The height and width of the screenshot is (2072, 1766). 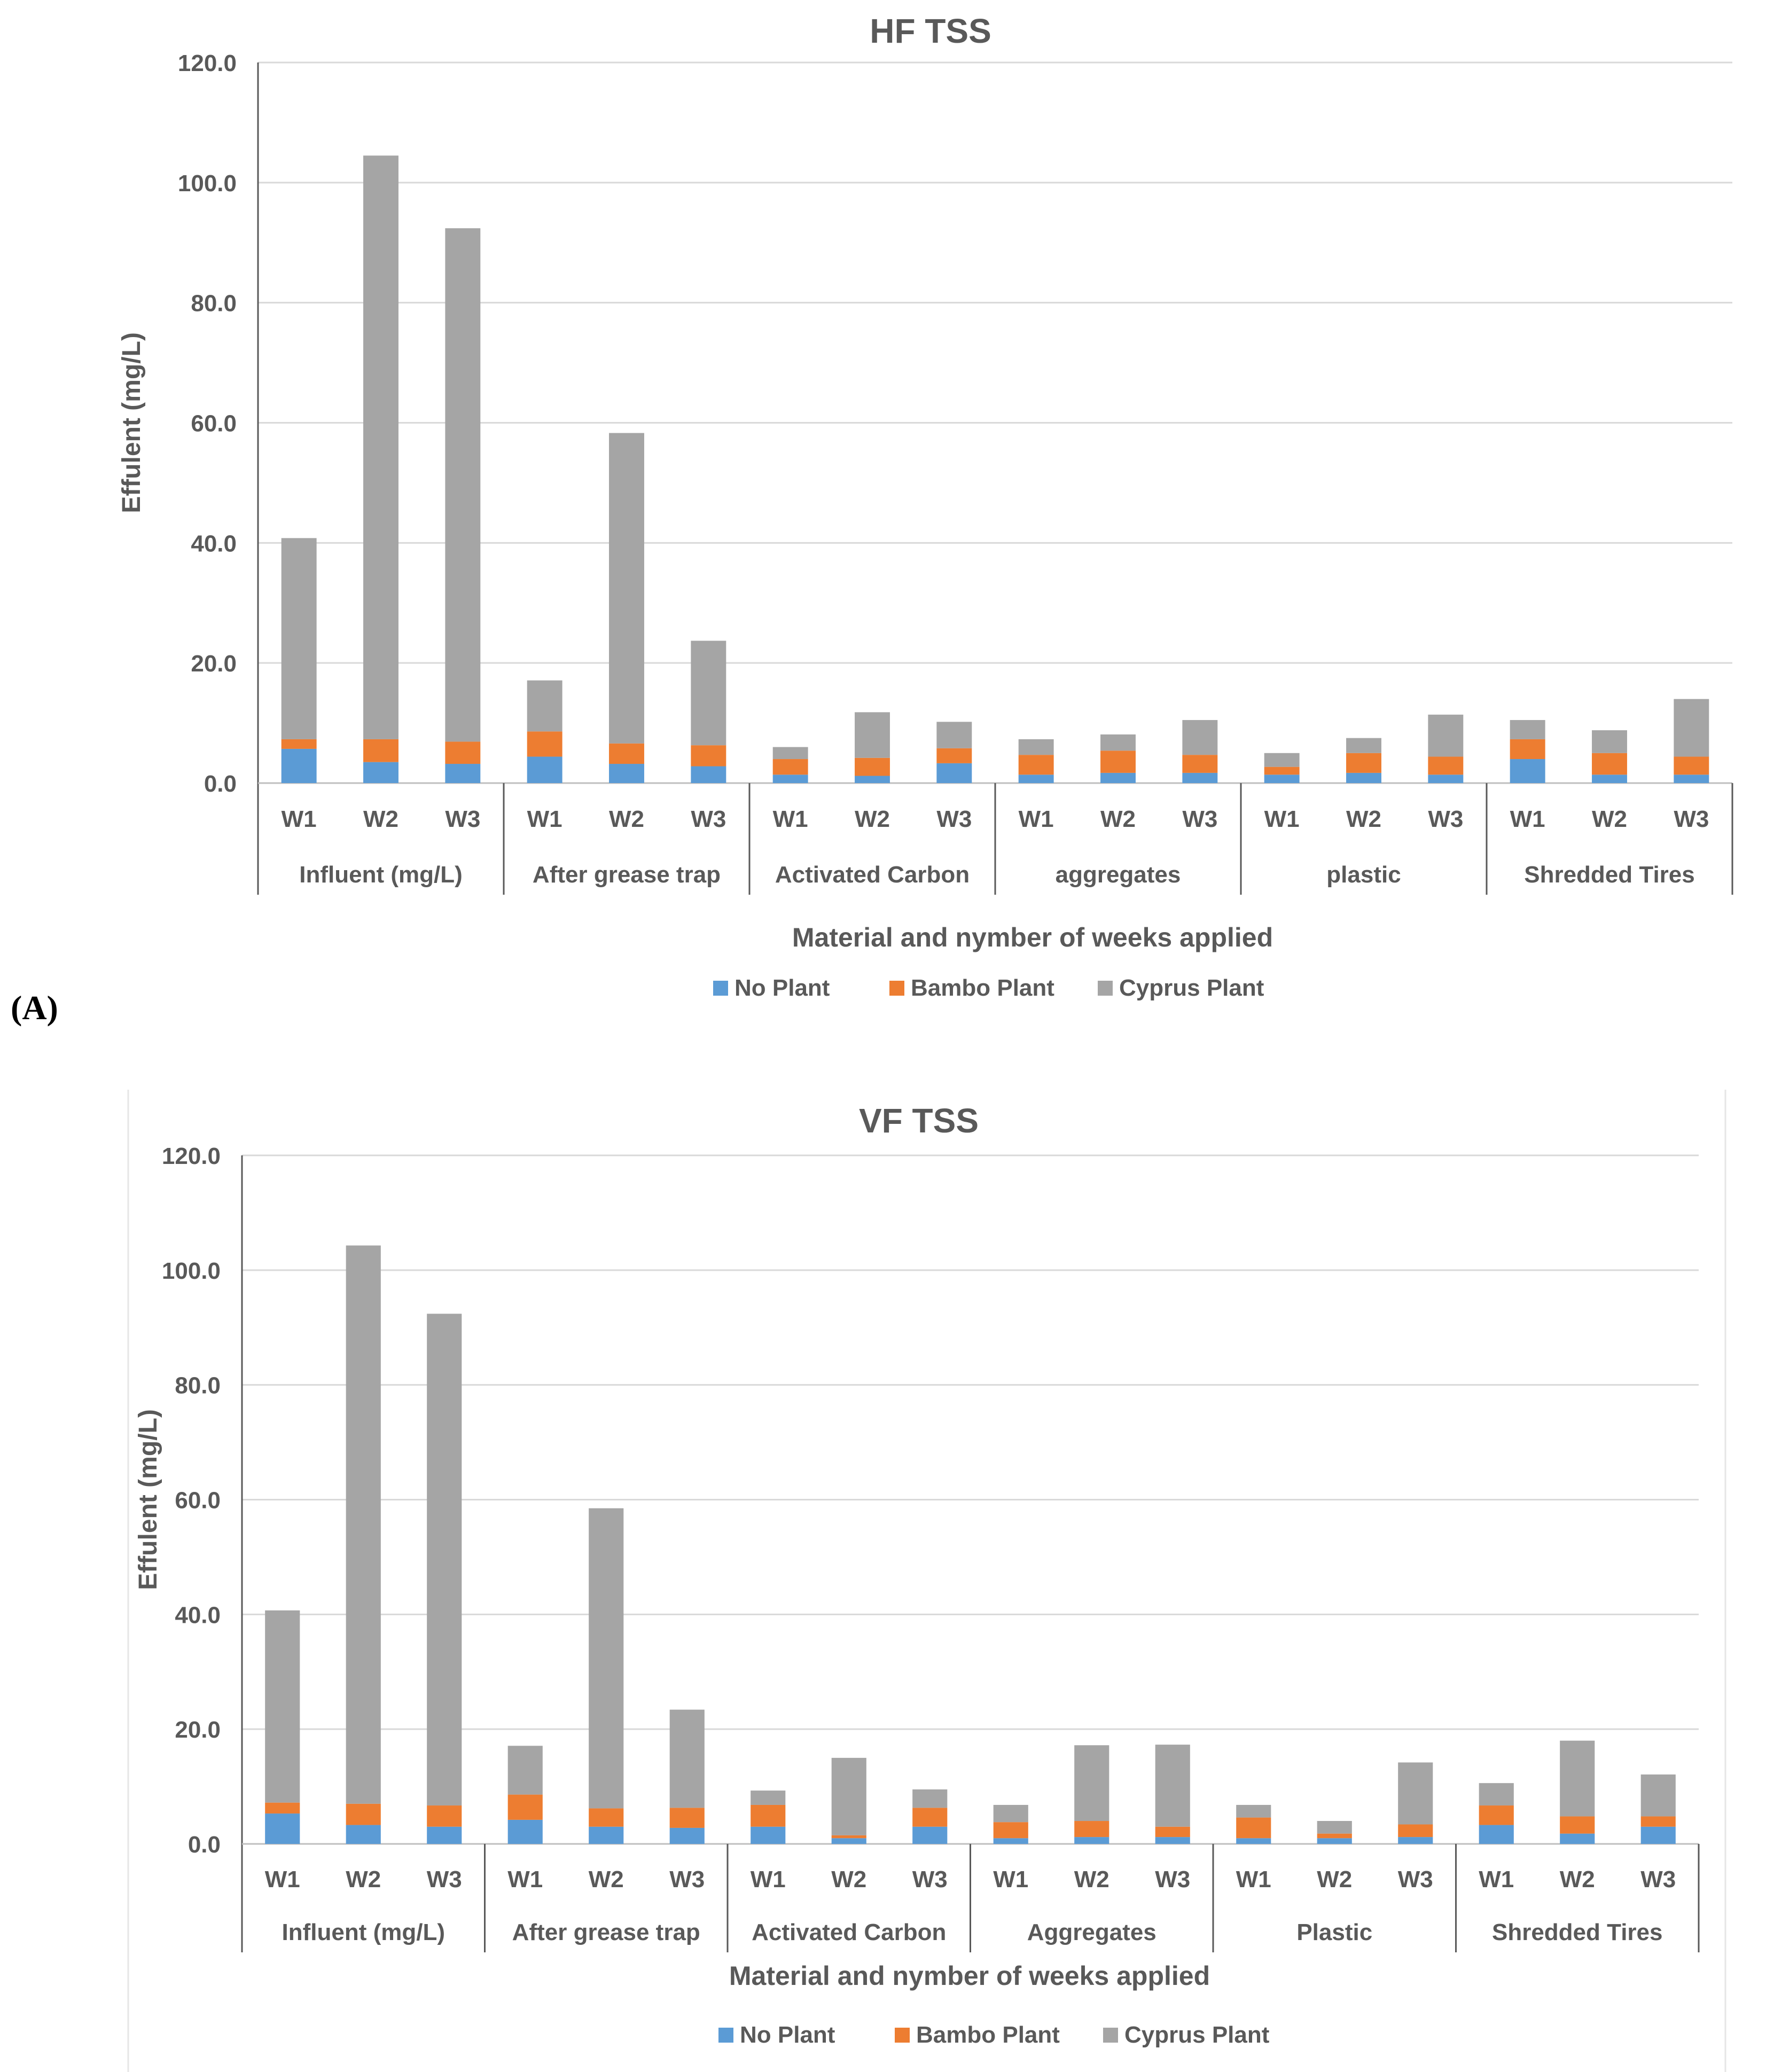 What do you see at coordinates (220, 784) in the screenshot?
I see `y-tick-label: 0.0` at bounding box center [220, 784].